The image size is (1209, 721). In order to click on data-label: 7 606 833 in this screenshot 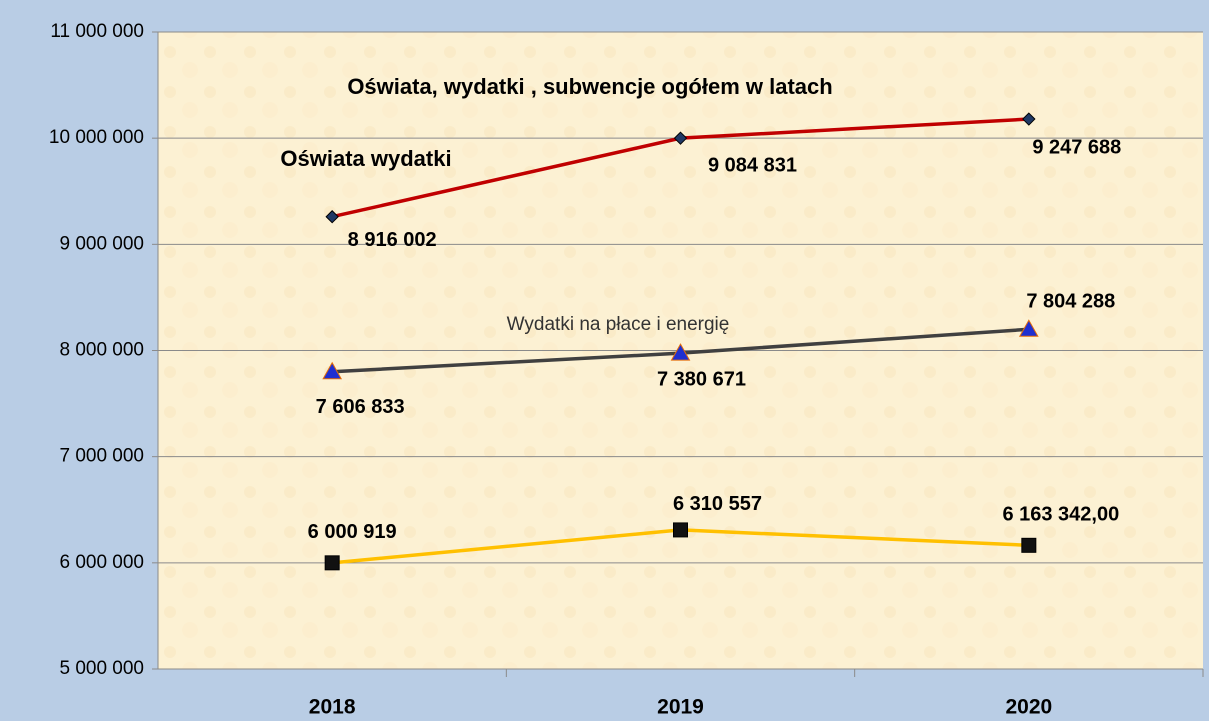, I will do `click(360, 407)`.